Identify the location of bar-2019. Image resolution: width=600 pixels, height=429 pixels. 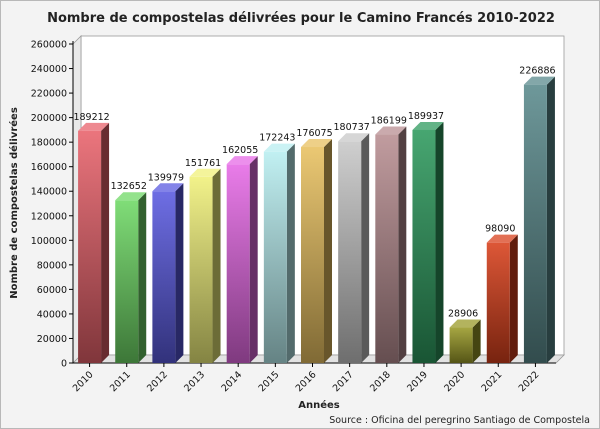
(428, 242).